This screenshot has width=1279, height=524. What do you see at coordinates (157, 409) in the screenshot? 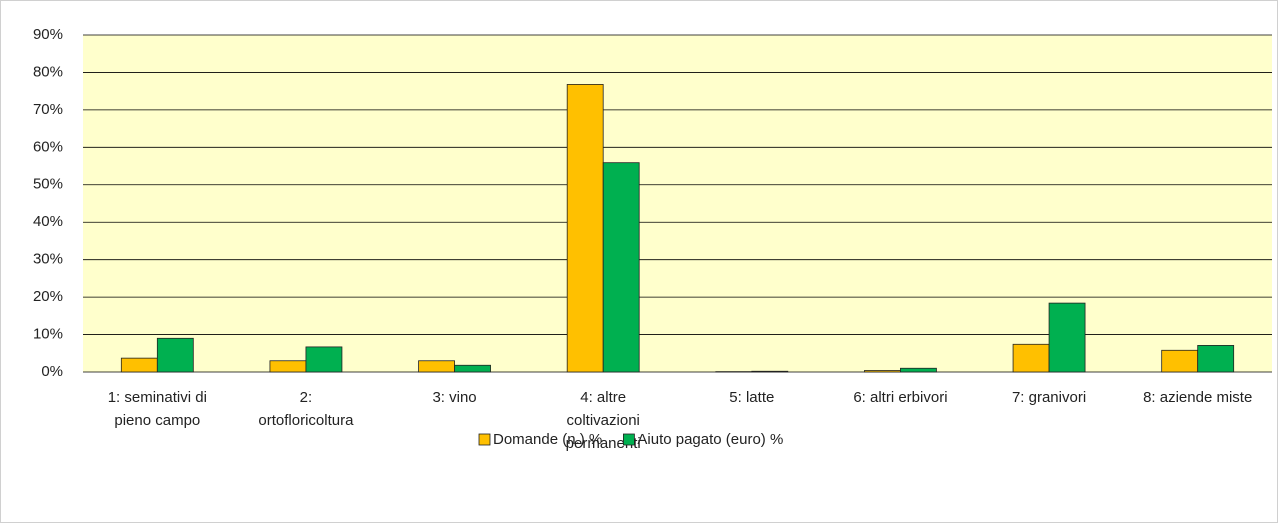
I see `x-tick-label: 1: seminativi di pieno campo` at bounding box center [157, 409].